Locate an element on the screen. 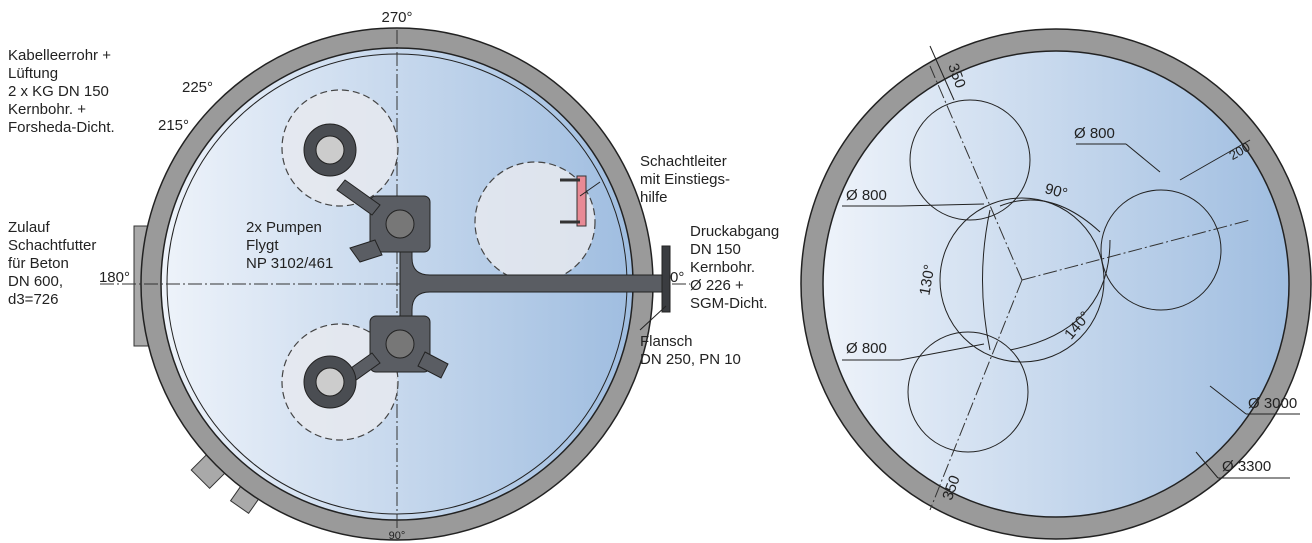 The width and height of the screenshot is (1312, 543). angle-label: 180° is located at coordinates (114, 277).